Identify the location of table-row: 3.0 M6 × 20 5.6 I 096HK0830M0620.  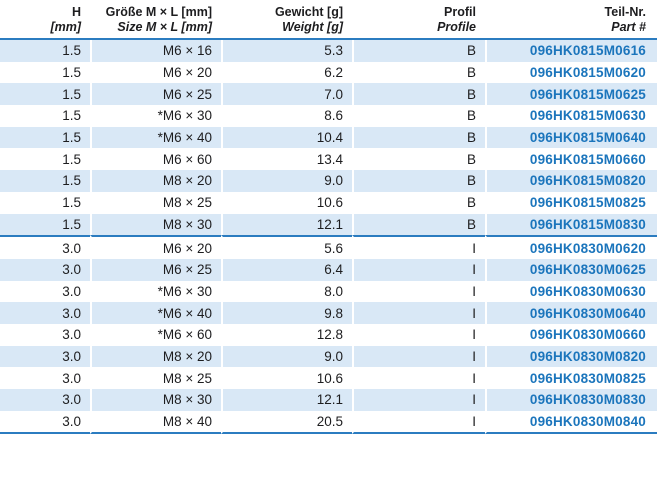
(328, 247).